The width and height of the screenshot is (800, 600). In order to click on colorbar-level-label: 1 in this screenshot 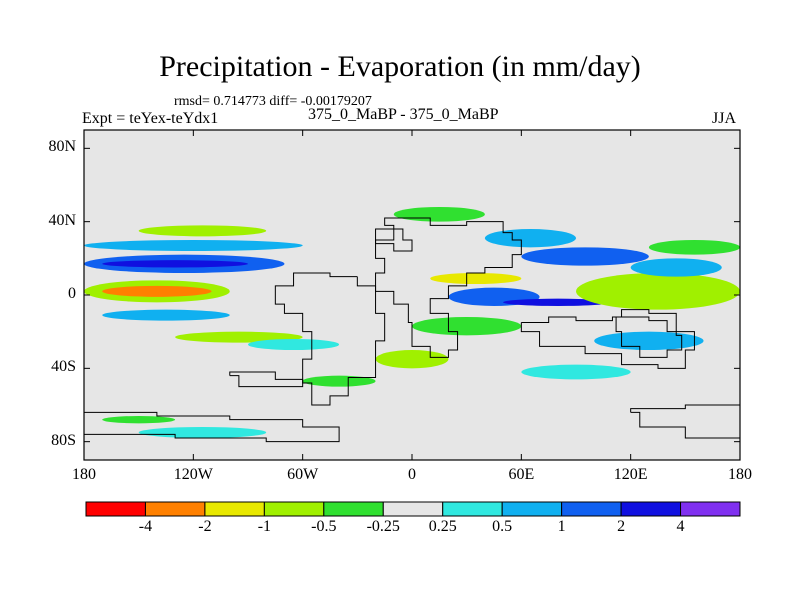, I will do `click(561, 526)`.